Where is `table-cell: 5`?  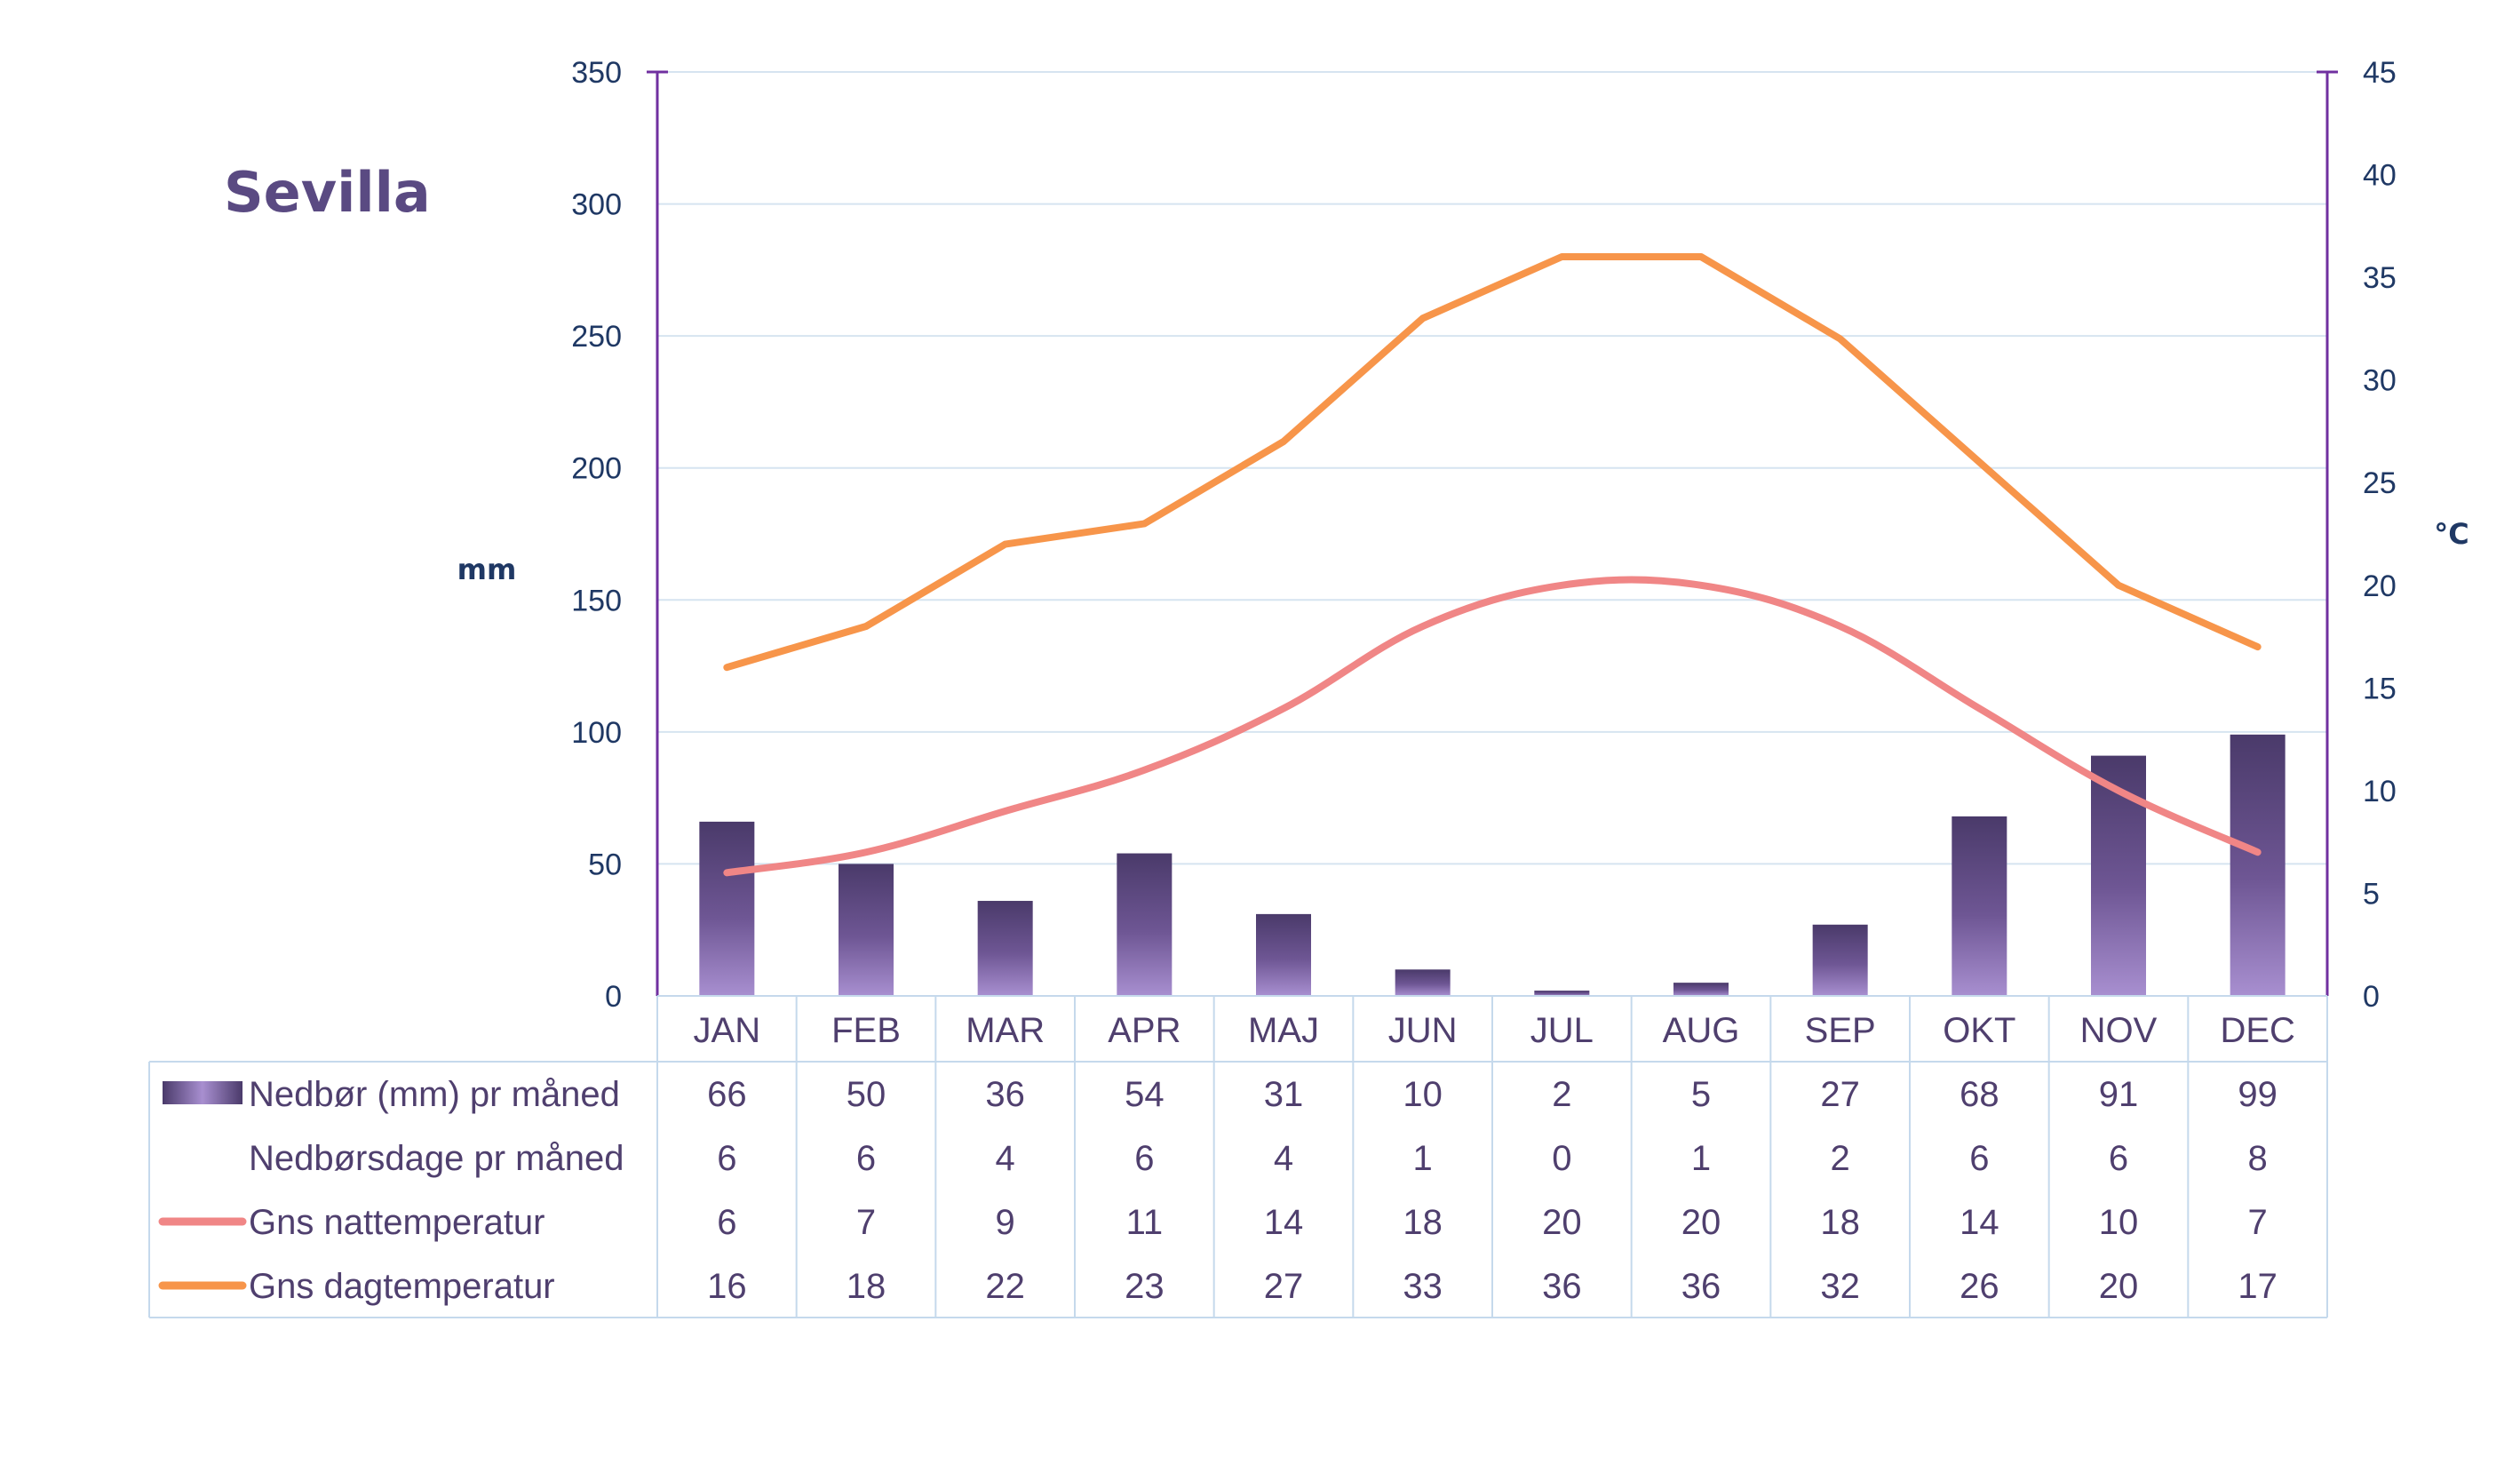 table-cell: 5 is located at coordinates (1701, 1094).